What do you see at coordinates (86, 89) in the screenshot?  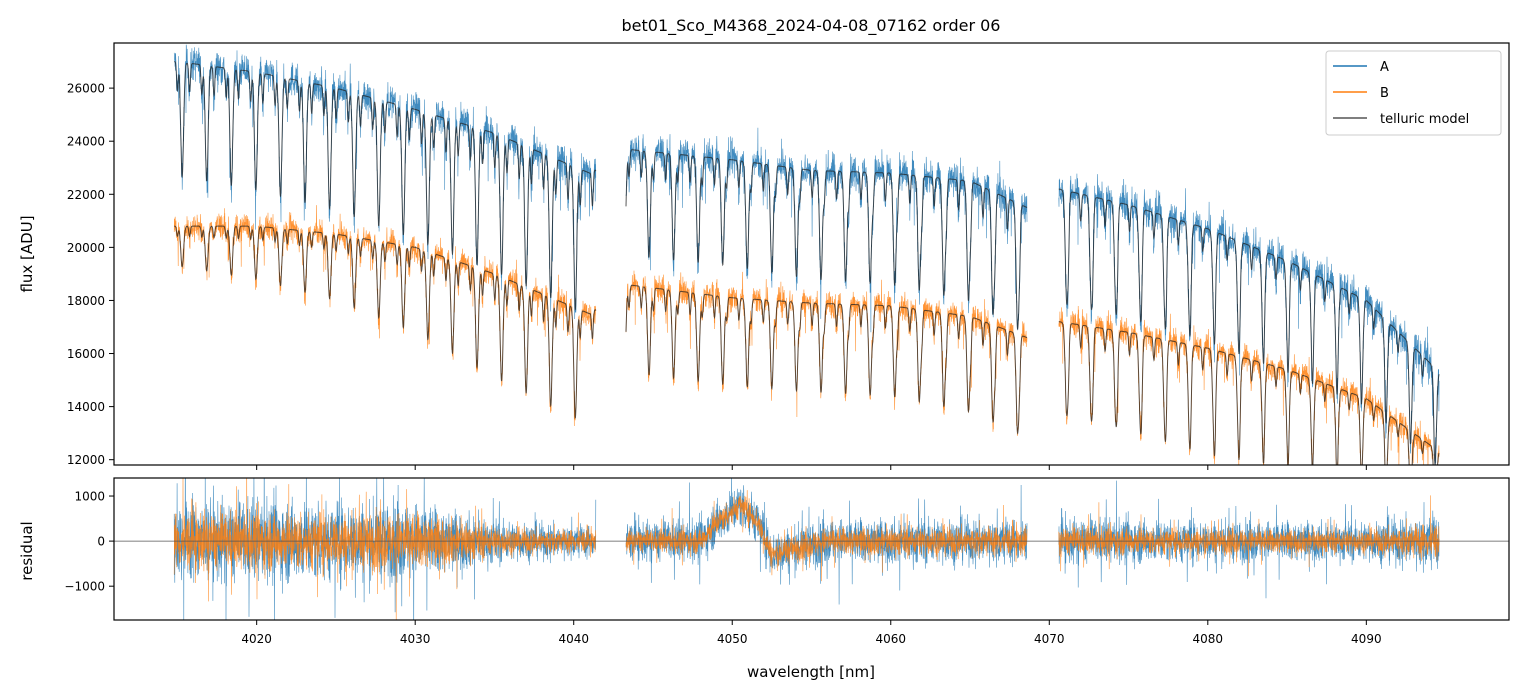 I see `flux-ytick-tick-label-7: 26000` at bounding box center [86, 89].